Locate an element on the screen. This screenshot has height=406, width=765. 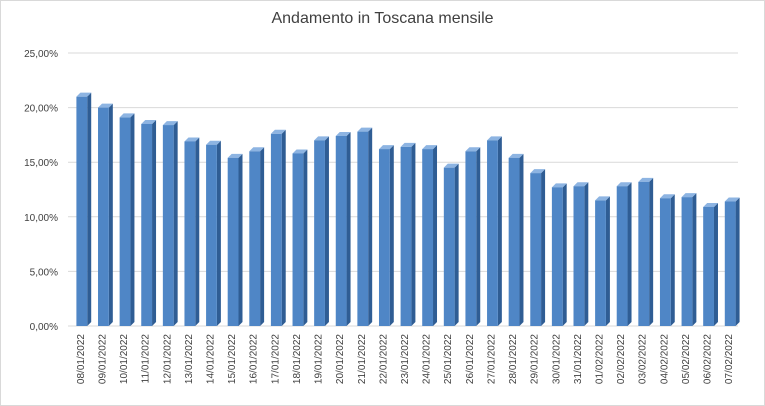
x-tick-label: 27/01/2022 is located at coordinates (491, 359).